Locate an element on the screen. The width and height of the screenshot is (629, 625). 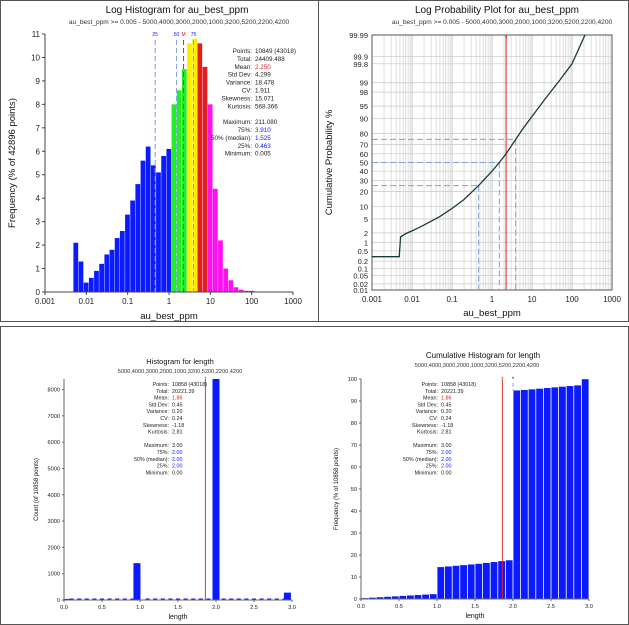
y-tick-label: 70 is located at coordinates (364, 145).